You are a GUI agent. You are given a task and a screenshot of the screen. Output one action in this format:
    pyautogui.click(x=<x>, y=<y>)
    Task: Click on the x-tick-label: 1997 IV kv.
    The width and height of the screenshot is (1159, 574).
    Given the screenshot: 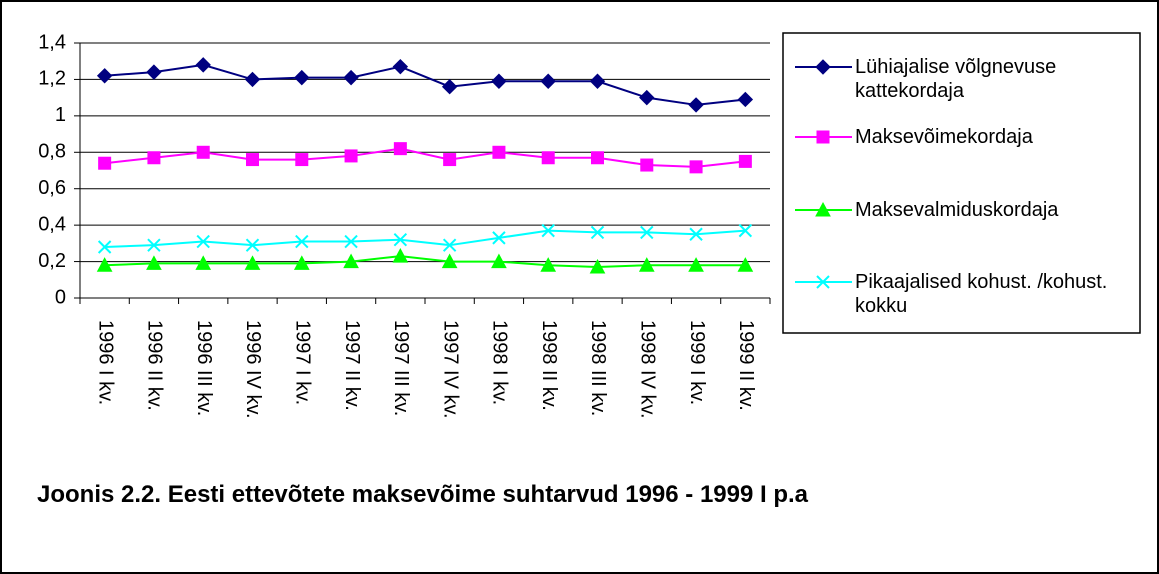 What is the action you would take?
    pyautogui.click(x=450, y=369)
    